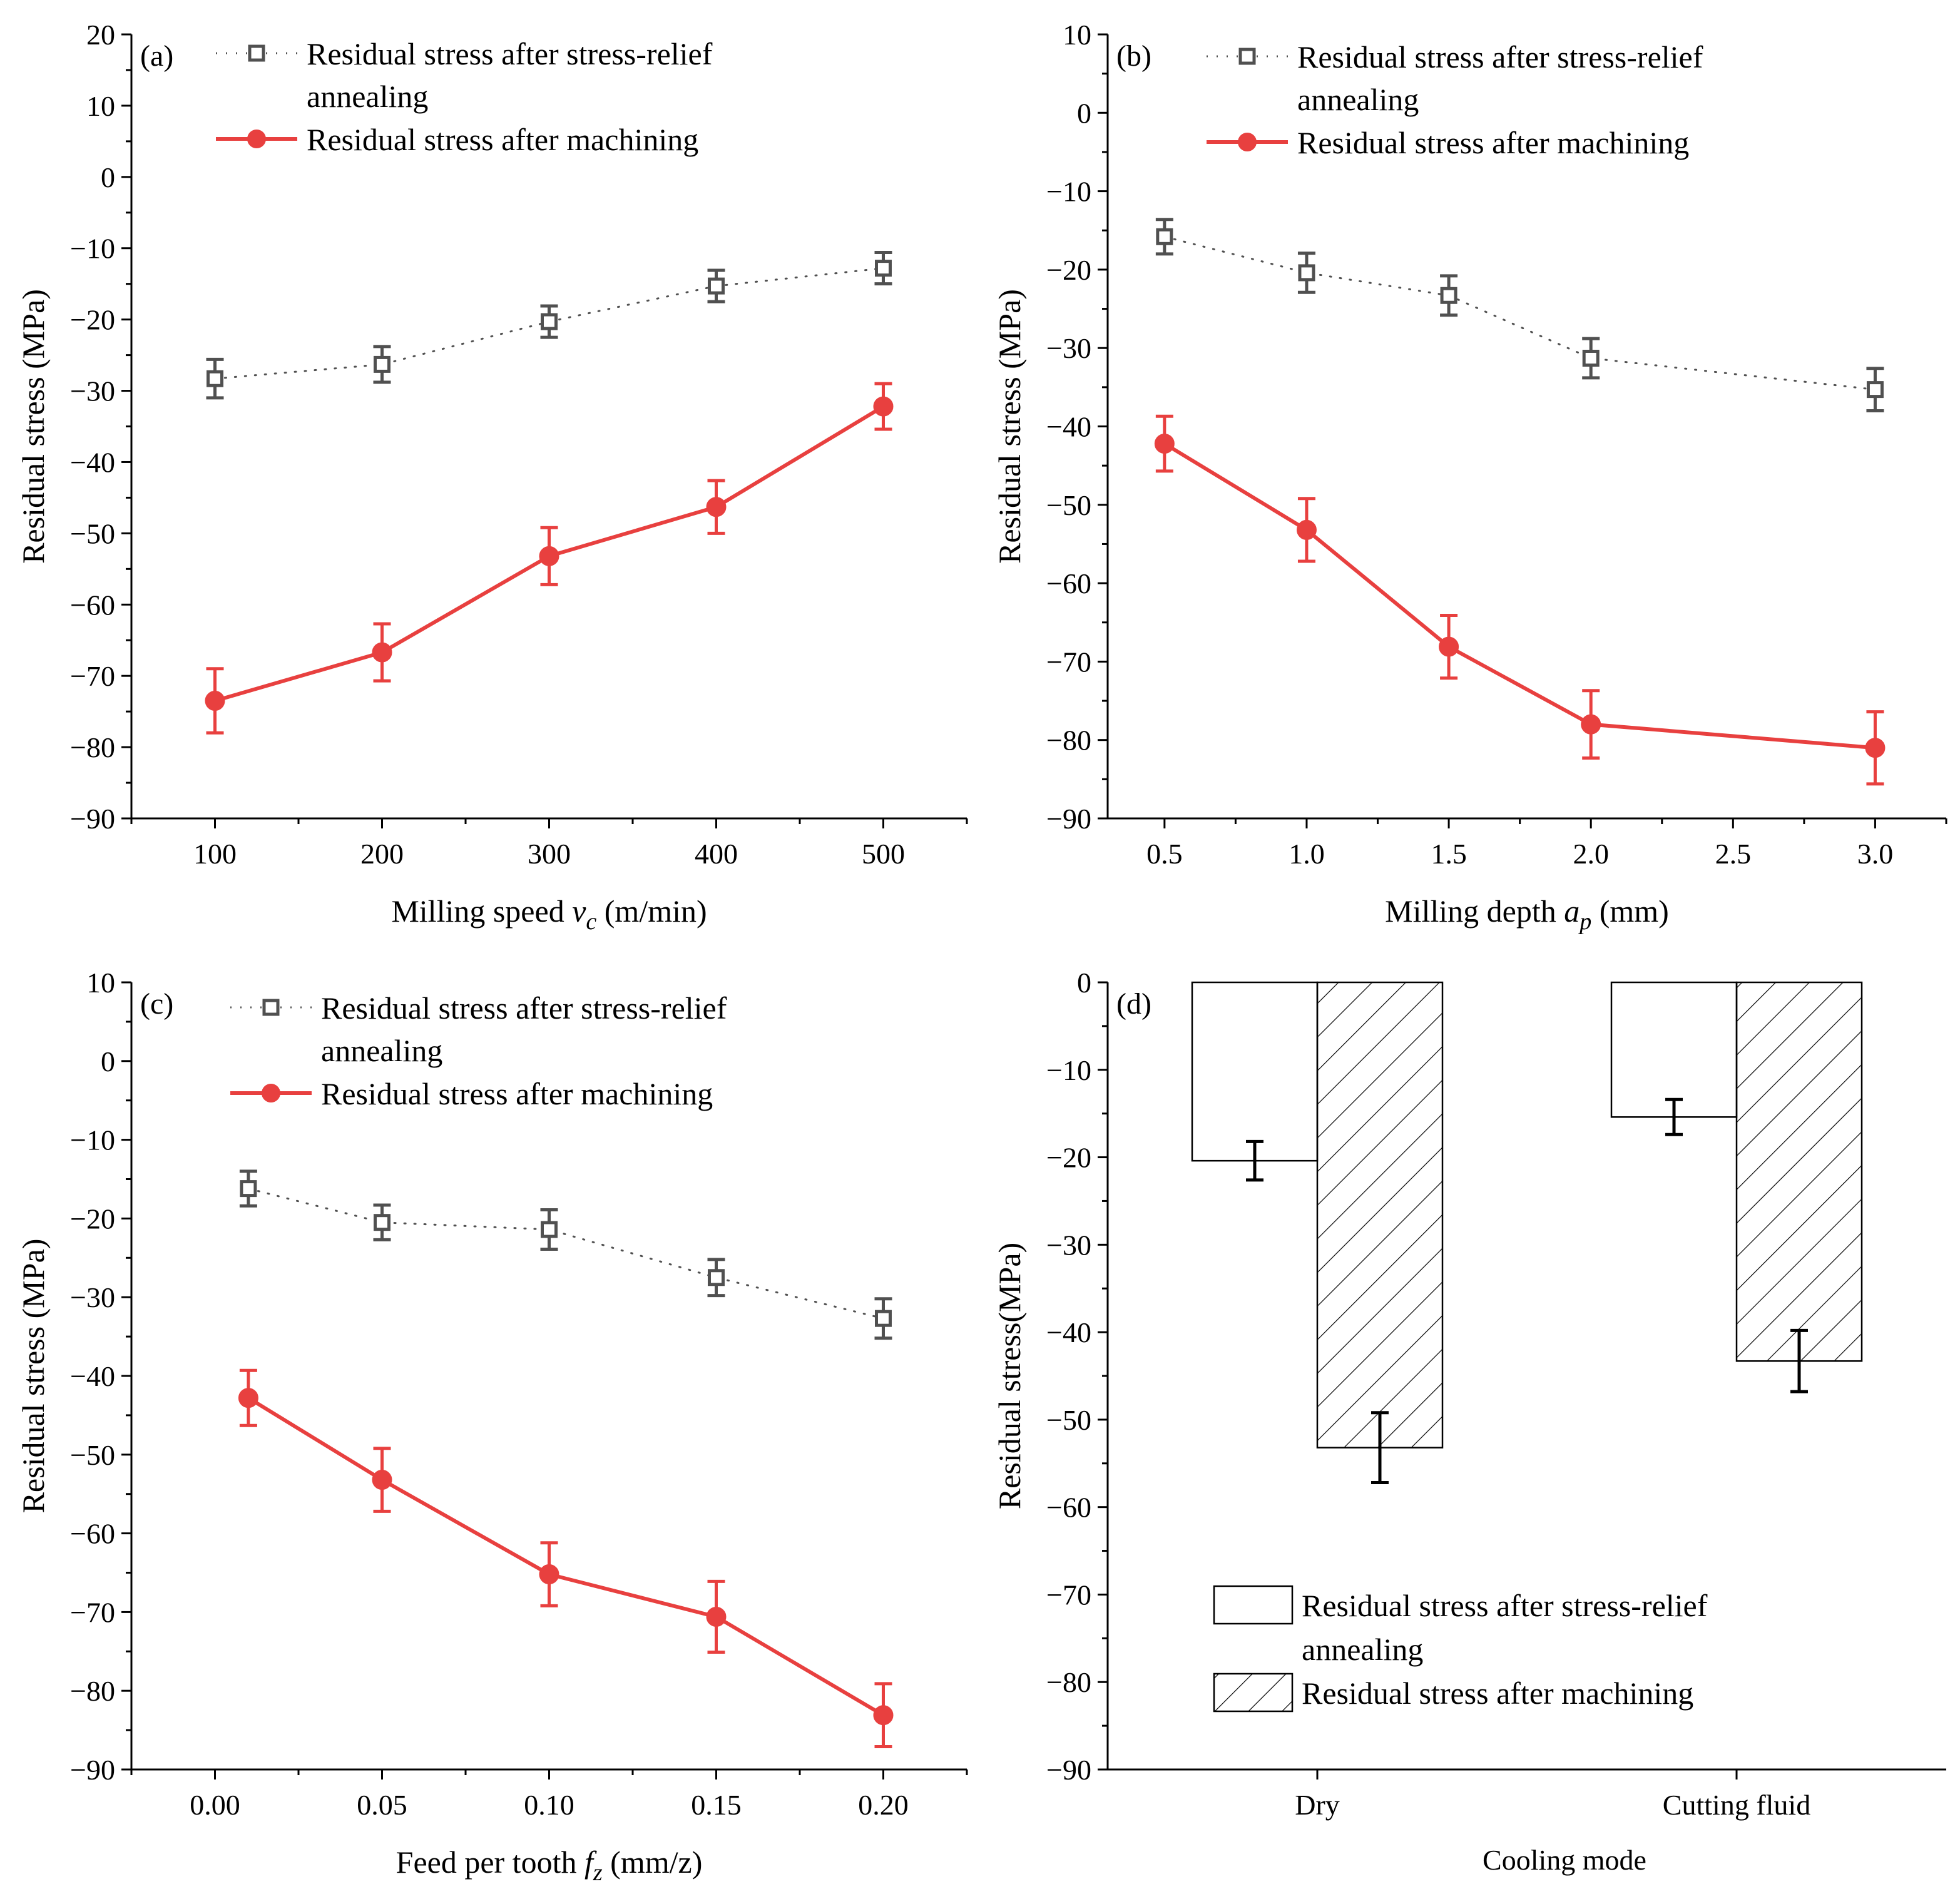 The image size is (1960, 1894). What do you see at coordinates (1133, 56) in the screenshot?
I see `panel-label: (b)` at bounding box center [1133, 56].